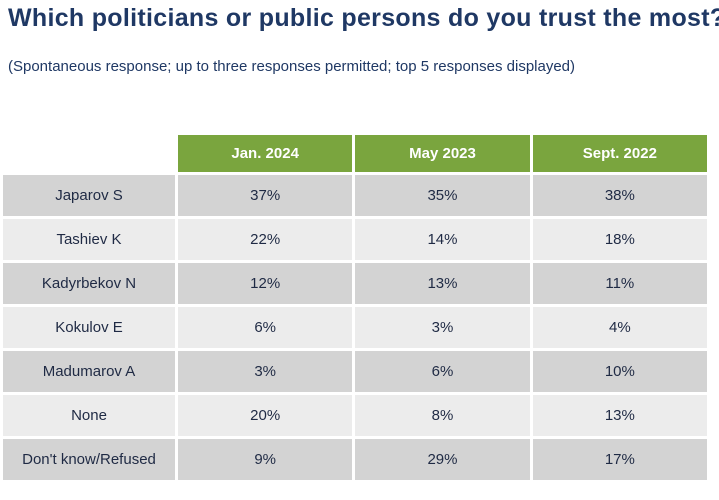  Describe the element at coordinates (265, 283) in the screenshot. I see `data-cell: 12%` at that location.